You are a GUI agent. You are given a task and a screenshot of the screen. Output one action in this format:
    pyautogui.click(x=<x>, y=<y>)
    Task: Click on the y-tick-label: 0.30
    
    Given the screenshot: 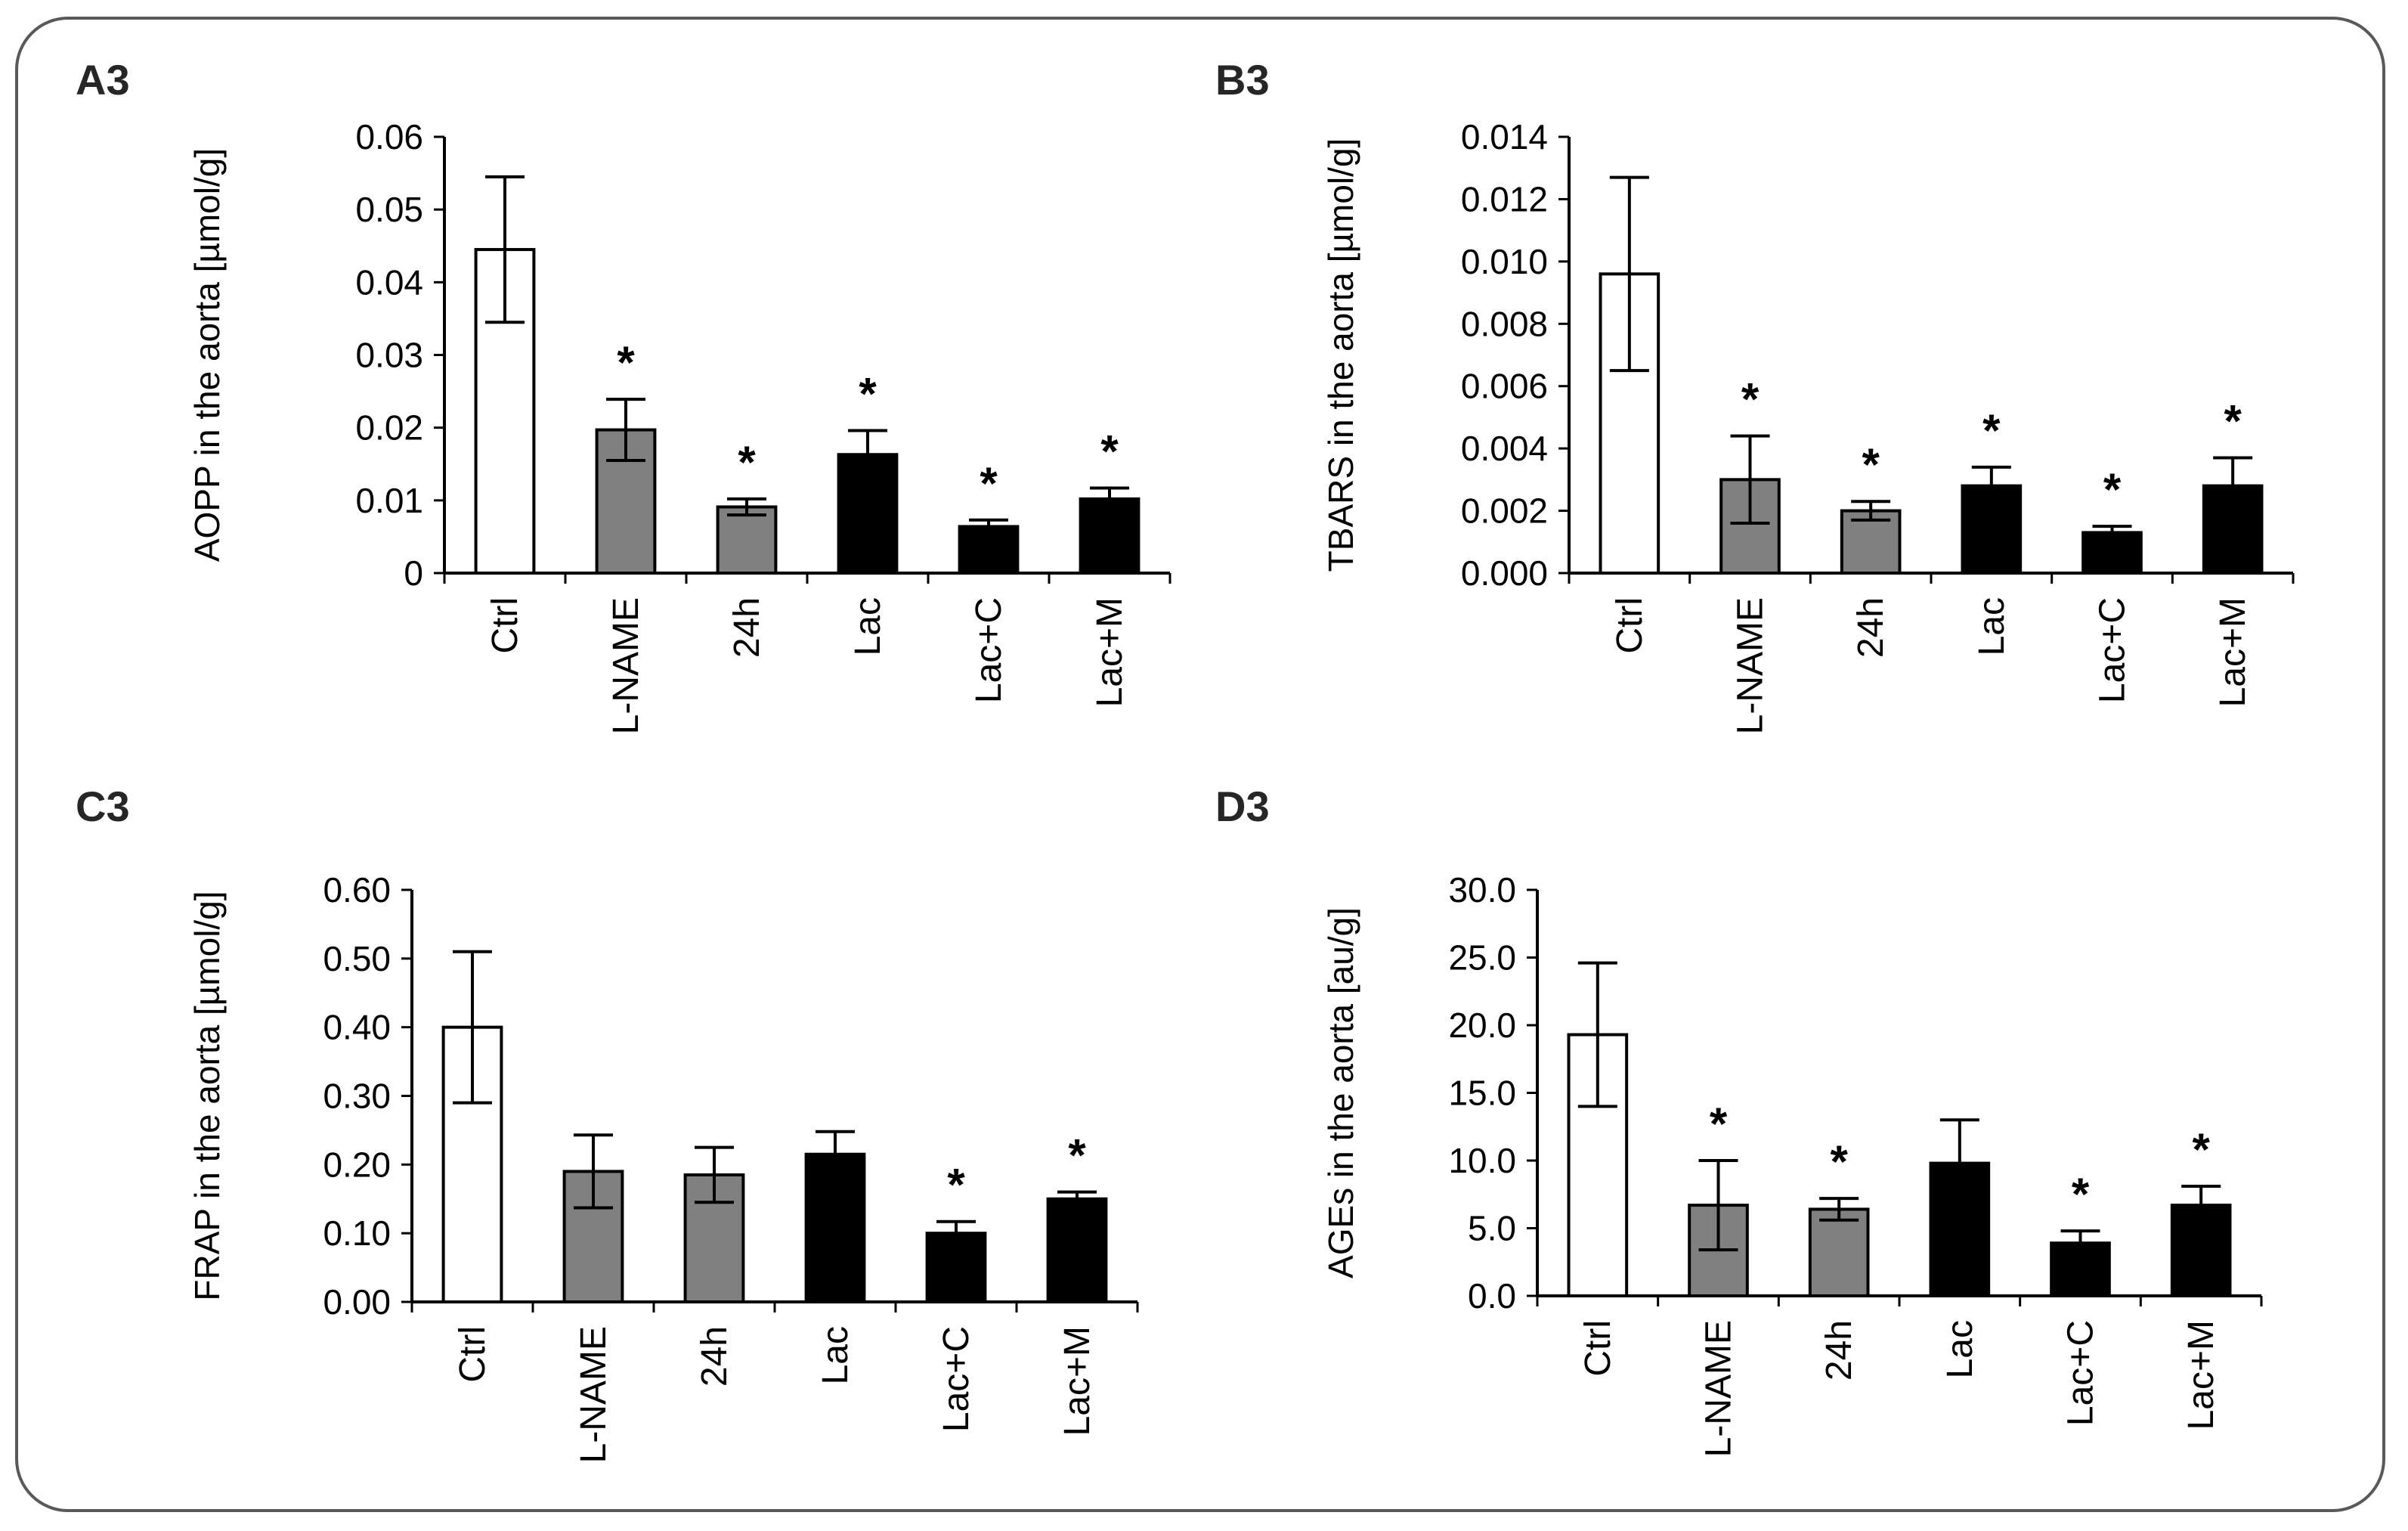 What is the action you would take?
    pyautogui.click(x=357, y=1096)
    